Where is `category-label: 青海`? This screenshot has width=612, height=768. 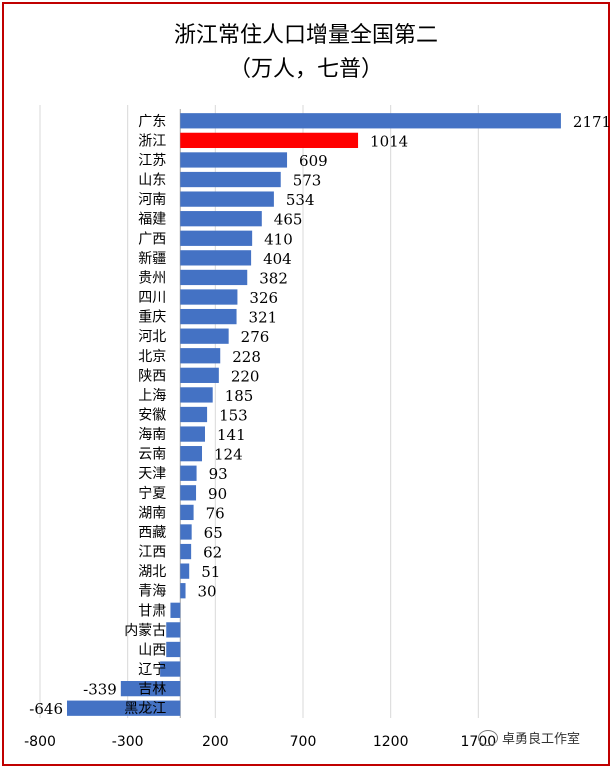
category-label: 青海 is located at coordinates (152, 592).